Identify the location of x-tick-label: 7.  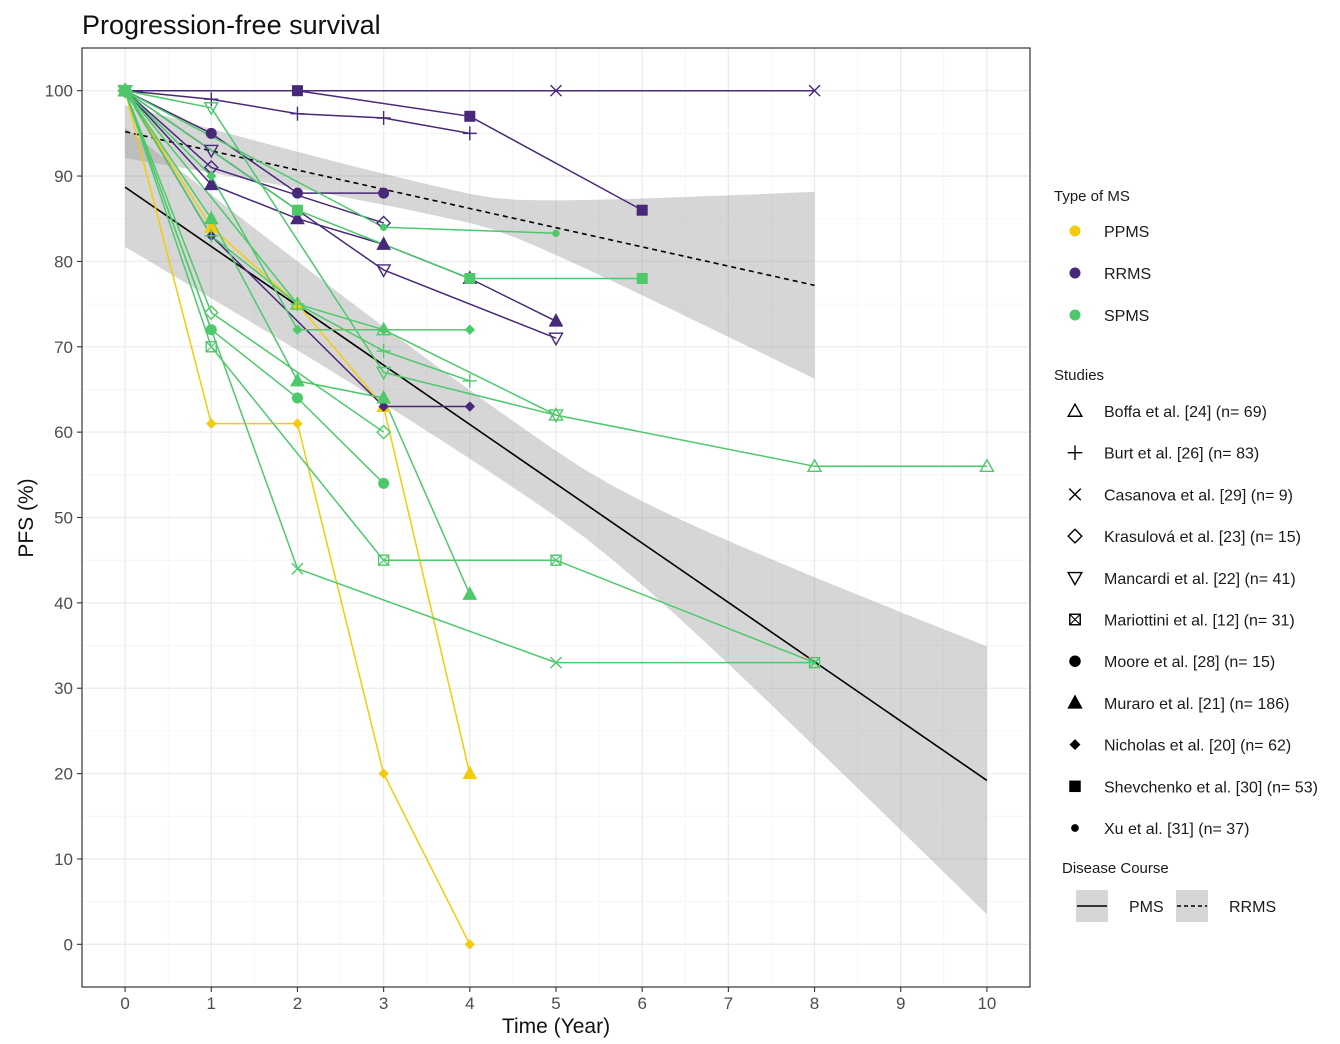
(728, 1003).